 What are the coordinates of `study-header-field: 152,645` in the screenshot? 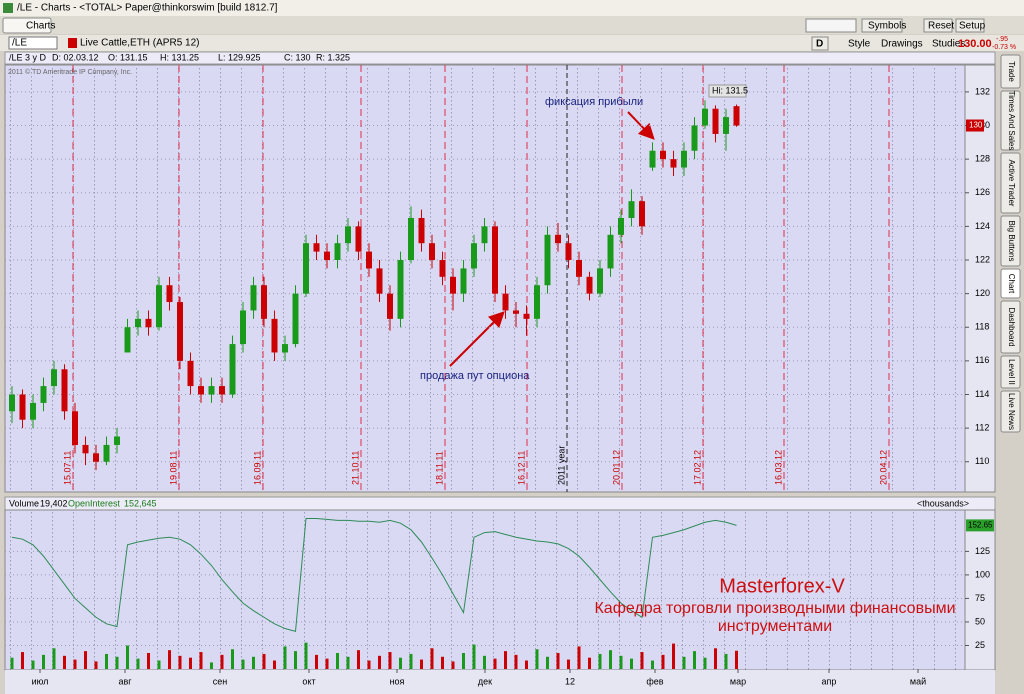 It's located at (140, 503).